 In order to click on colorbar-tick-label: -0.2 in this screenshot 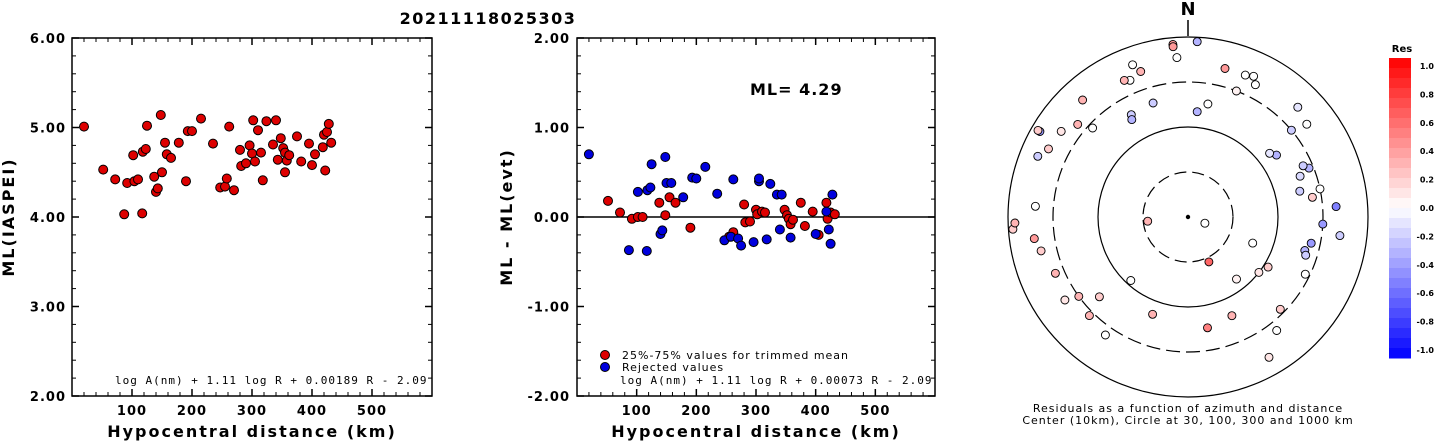, I will do `click(1426, 236)`.